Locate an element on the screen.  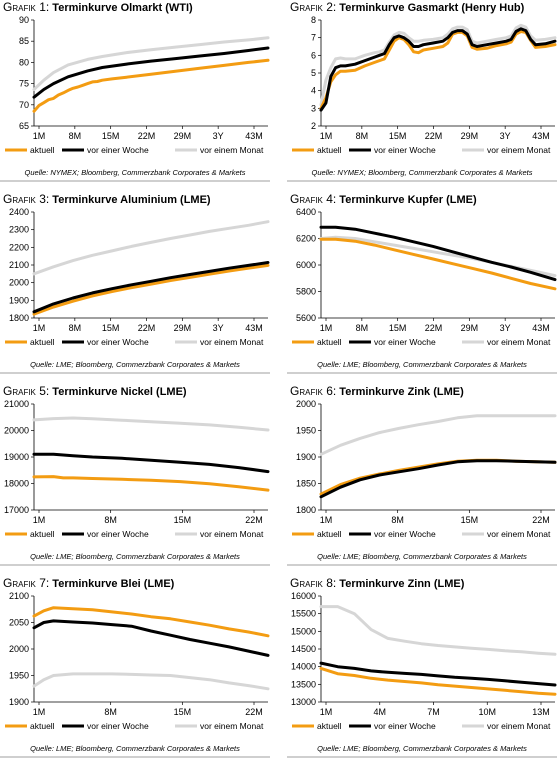
chart-name: Terminkurve Olmarkt (WTI) is located at coordinates (122, 8).